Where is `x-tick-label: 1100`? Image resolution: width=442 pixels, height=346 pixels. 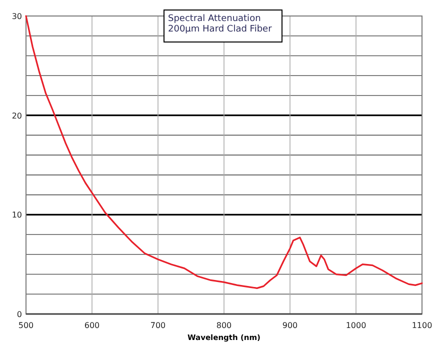 x-tick-label: 1100 is located at coordinates (422, 325).